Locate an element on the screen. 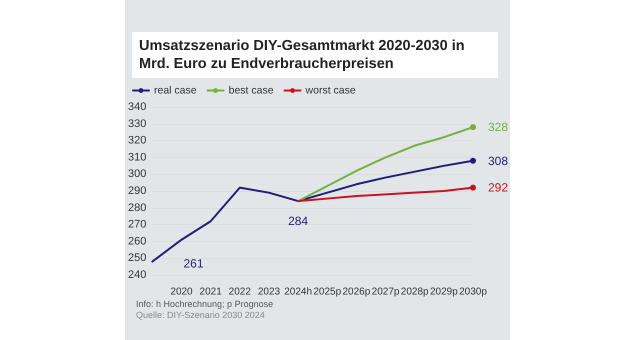 This screenshot has width=630, height=340. x-tick-label: 2022 is located at coordinates (240, 292).